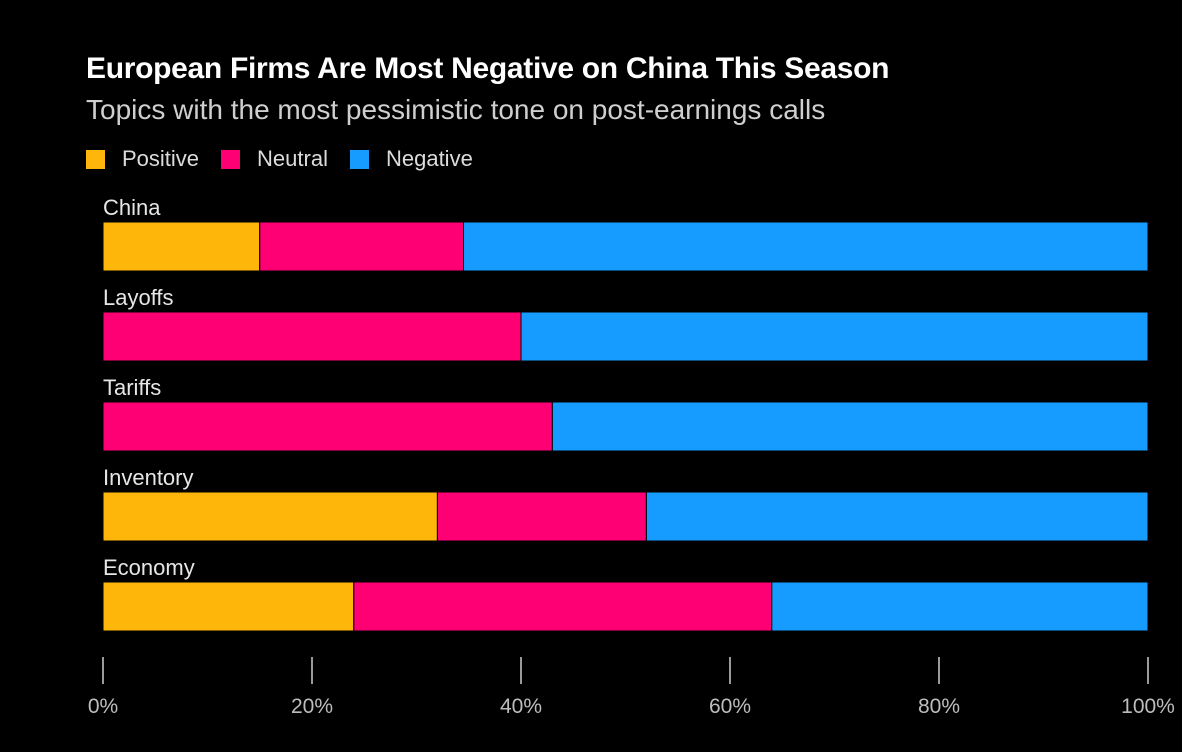  Describe the element at coordinates (541, 516) in the screenshot. I see `bar-inventory-neutral` at that location.